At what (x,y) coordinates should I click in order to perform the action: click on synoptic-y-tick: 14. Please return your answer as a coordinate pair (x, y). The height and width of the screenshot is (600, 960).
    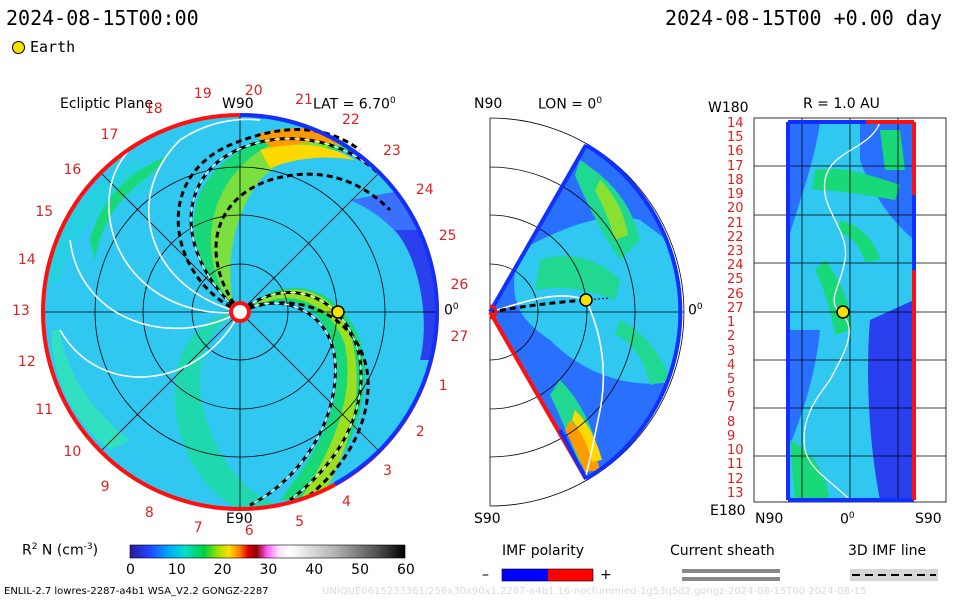
    Looking at the image, I should click on (735, 123).